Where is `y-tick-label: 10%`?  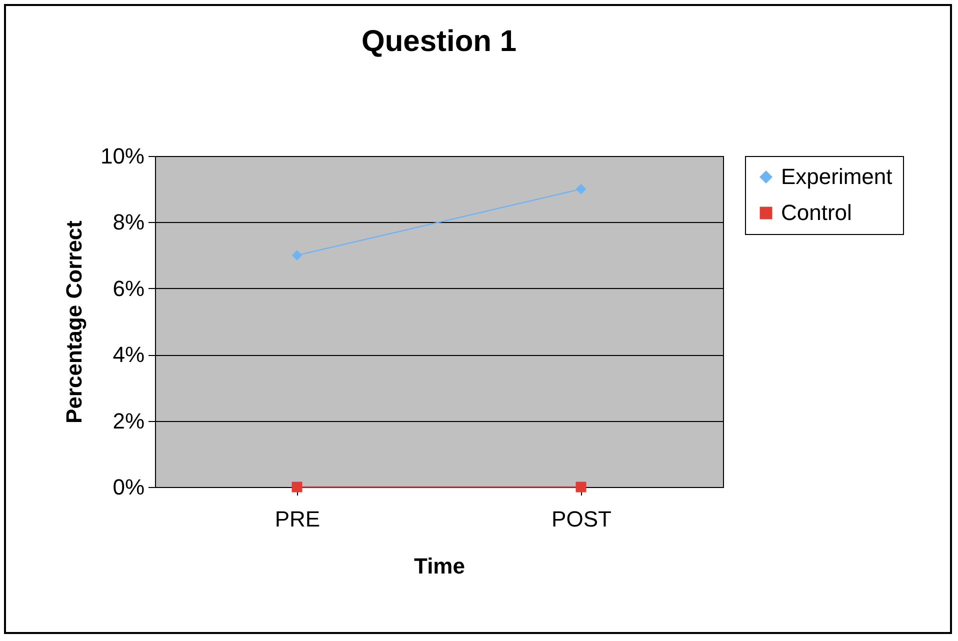
y-tick-label: 10% is located at coordinates (122, 156).